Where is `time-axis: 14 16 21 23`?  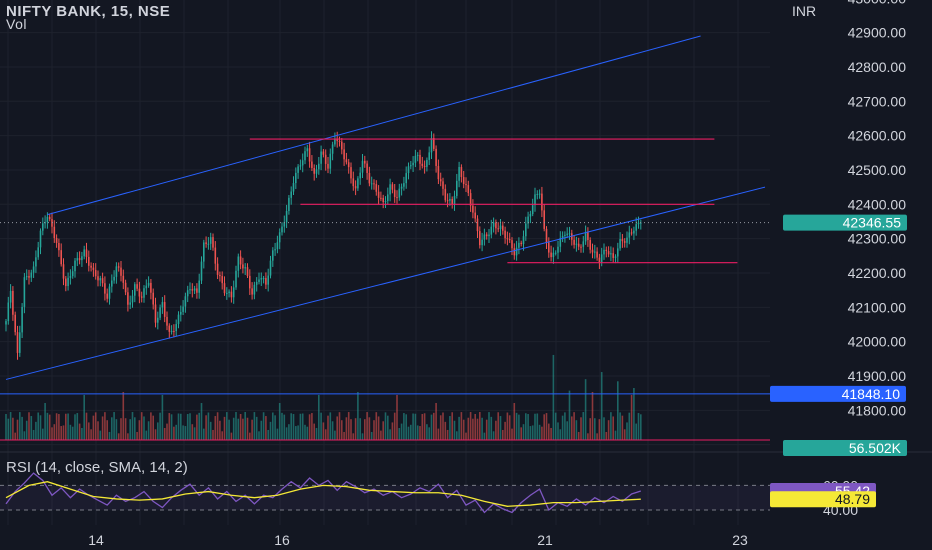
time-axis: 14 16 21 23 is located at coordinates (418, 540).